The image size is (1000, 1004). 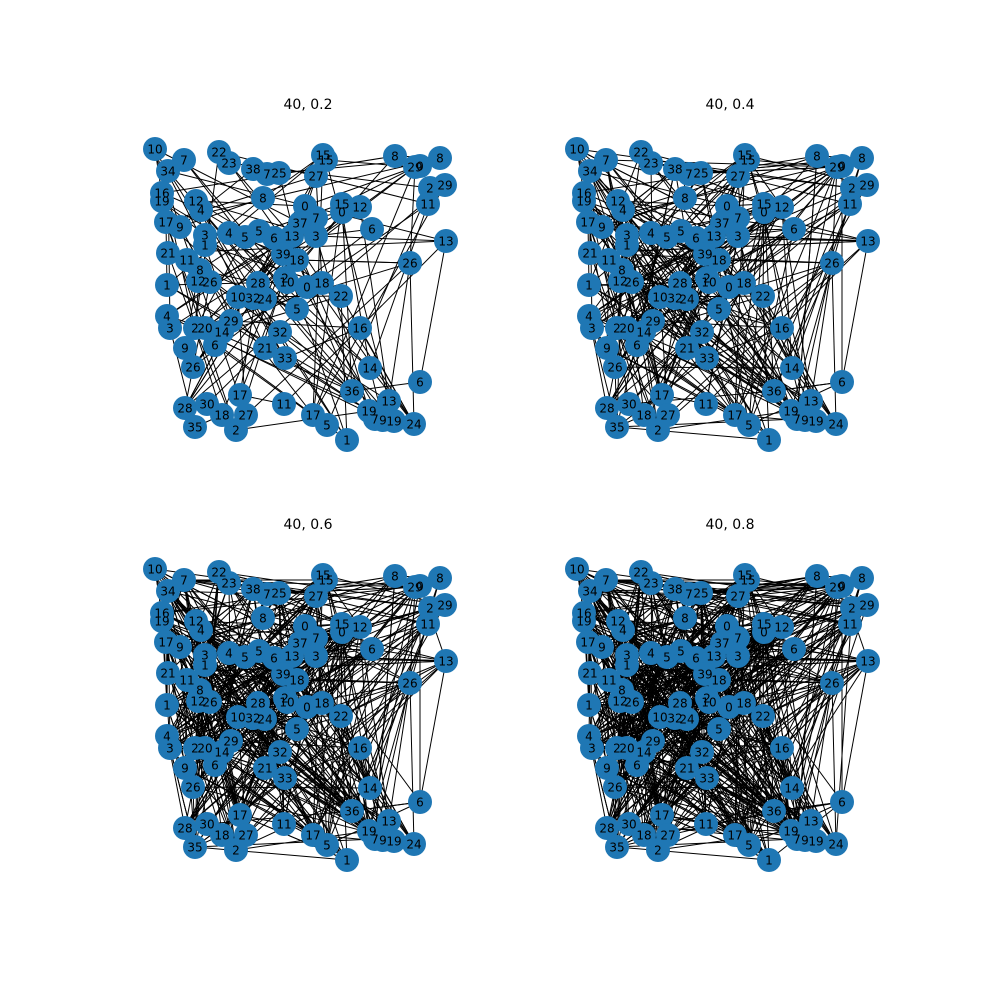 I want to click on node-label: 29, so click(x=230, y=322).